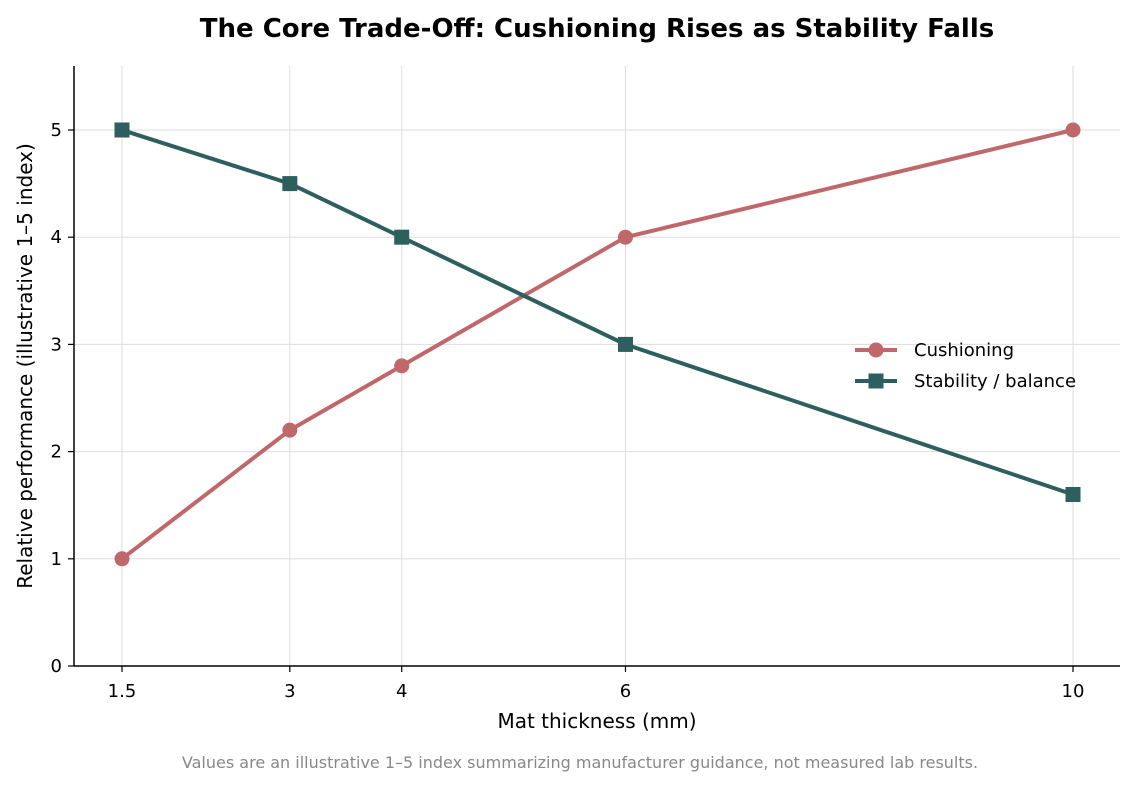 Image resolution: width=1135 pixels, height=791 pixels. I want to click on y-tick-label: 4, so click(56, 237).